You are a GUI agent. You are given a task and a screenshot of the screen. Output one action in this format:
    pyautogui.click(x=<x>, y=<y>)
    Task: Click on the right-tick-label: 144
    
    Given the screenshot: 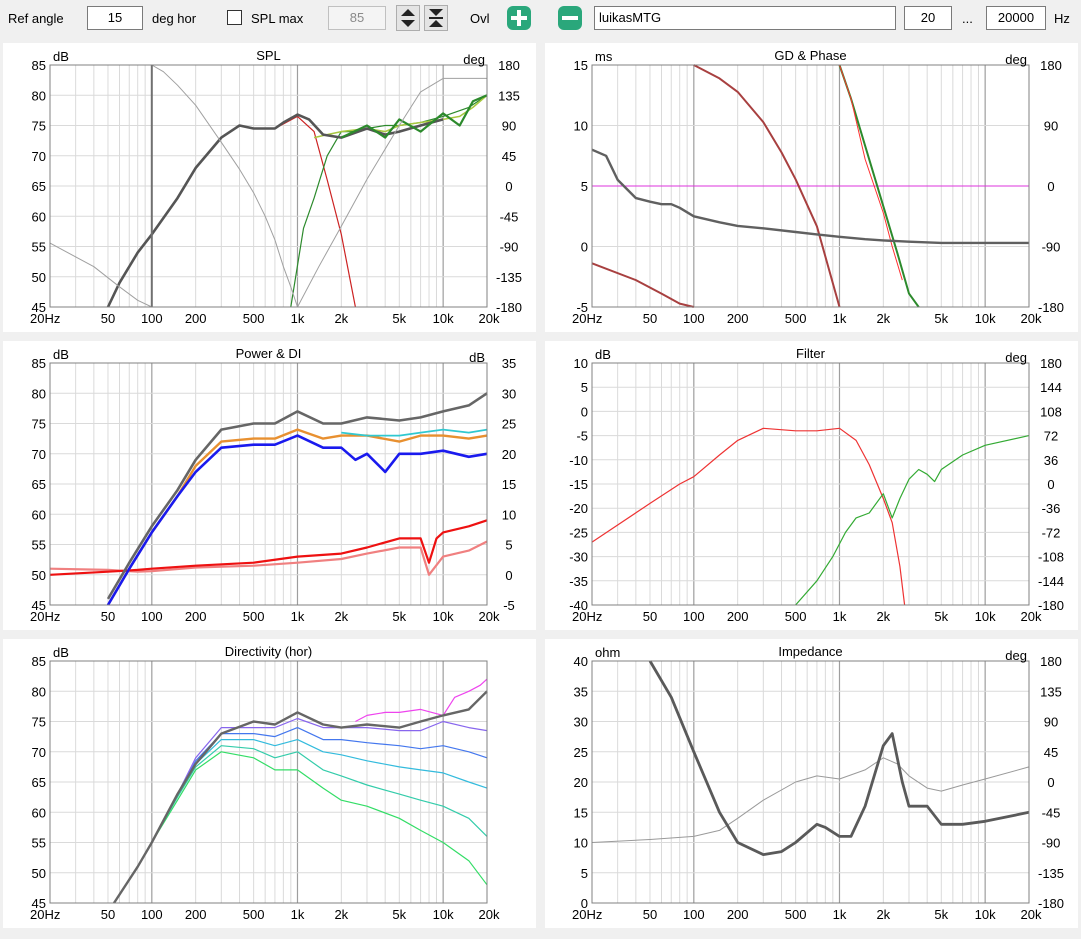 What is the action you would take?
    pyautogui.click(x=1051, y=387)
    